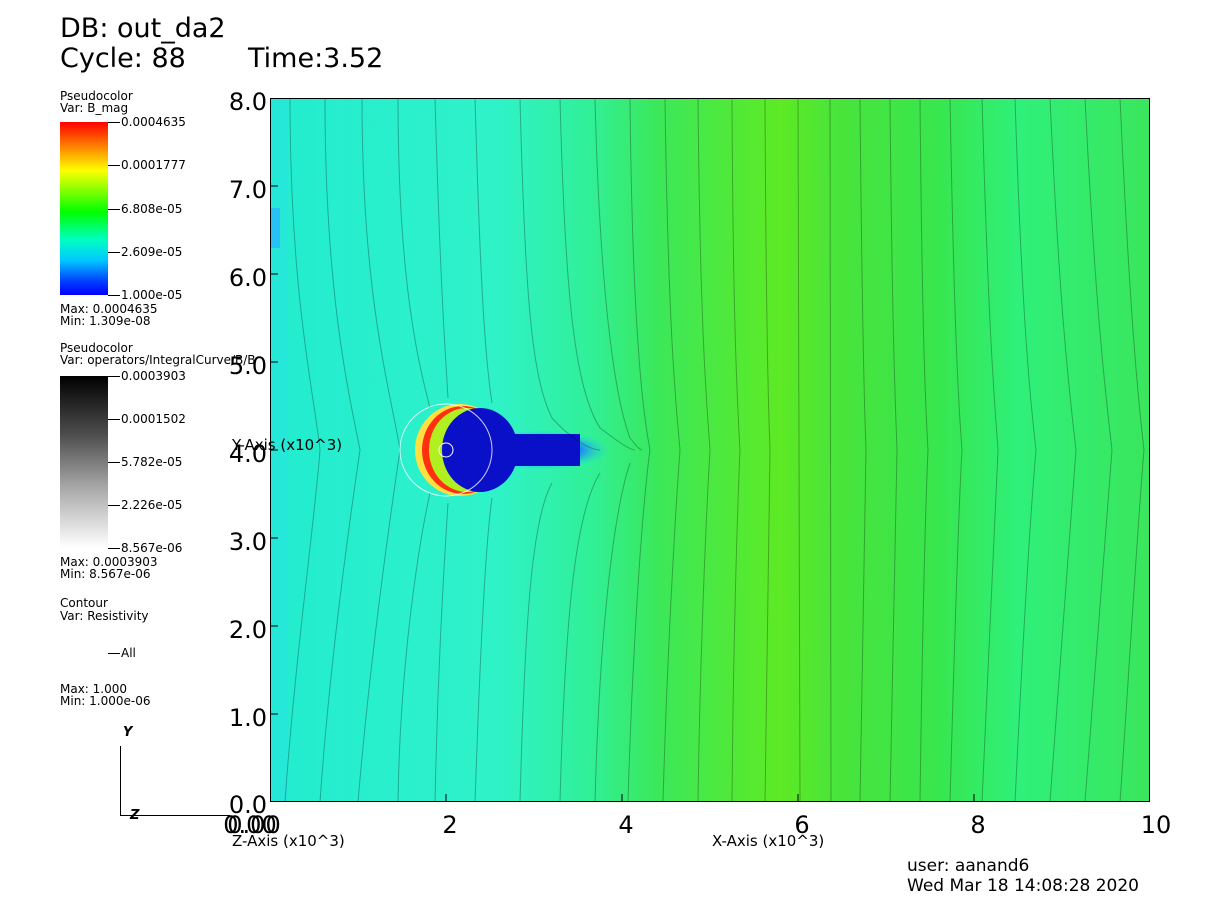  What do you see at coordinates (1023, 886) in the screenshot?
I see `date-label: Wed Mar 18 14:08:28 2020` at bounding box center [1023, 886].